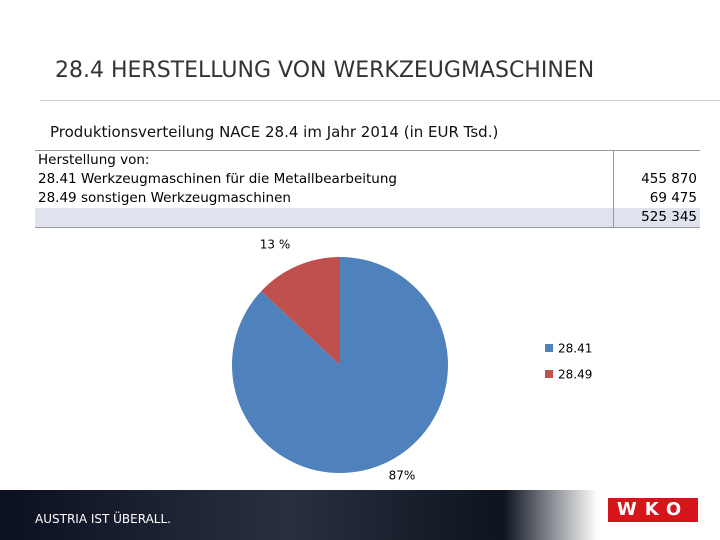 Image resolution: width=720 pixels, height=540 pixels. Describe the element at coordinates (275, 245) in the screenshot. I see `data-label: 13 %` at that location.